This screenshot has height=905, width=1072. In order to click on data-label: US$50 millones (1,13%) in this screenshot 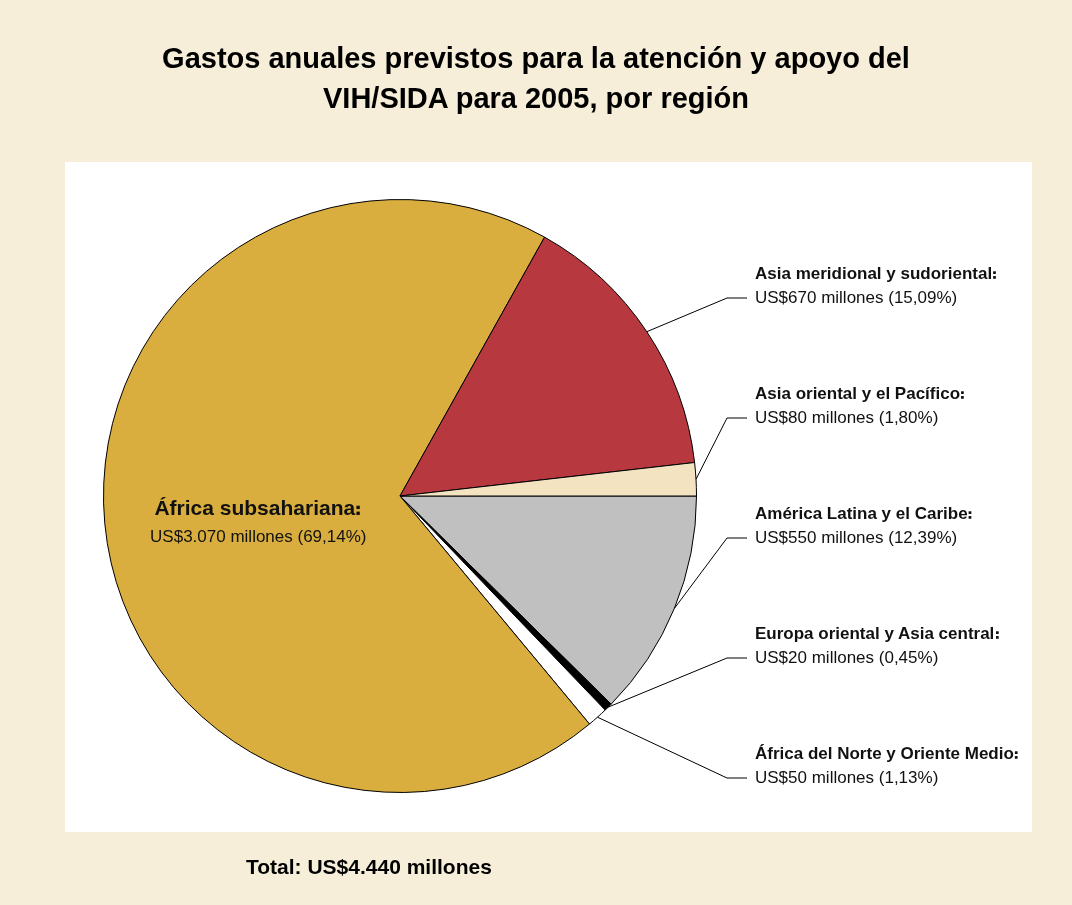, I will do `click(847, 777)`.